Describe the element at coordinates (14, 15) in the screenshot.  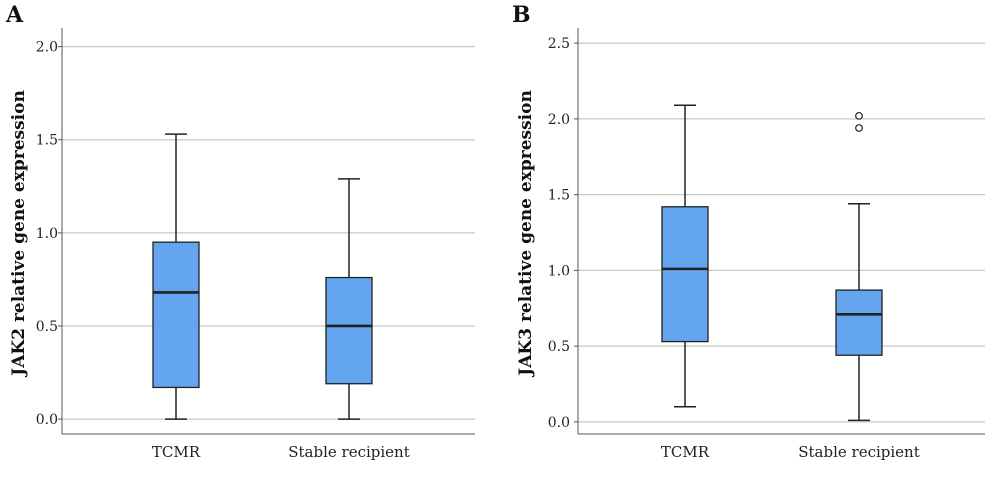
I see `panel-letter: A` at that location.